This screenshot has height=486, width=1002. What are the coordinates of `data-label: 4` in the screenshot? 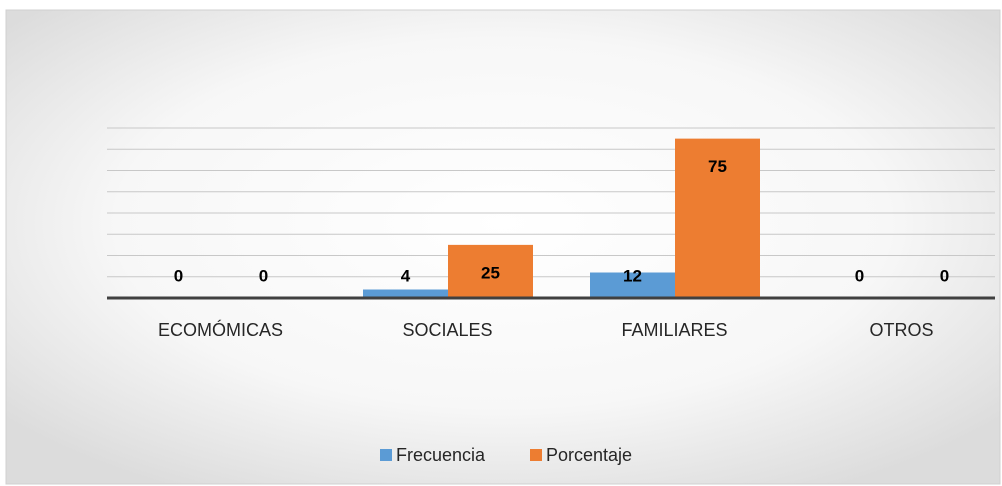 It's located at (406, 275).